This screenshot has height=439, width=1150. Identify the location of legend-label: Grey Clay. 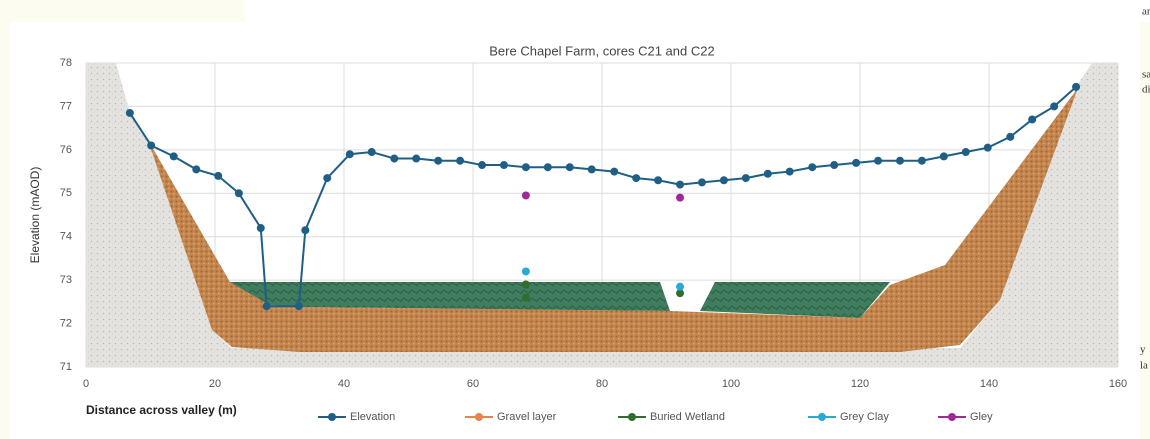
(864, 417).